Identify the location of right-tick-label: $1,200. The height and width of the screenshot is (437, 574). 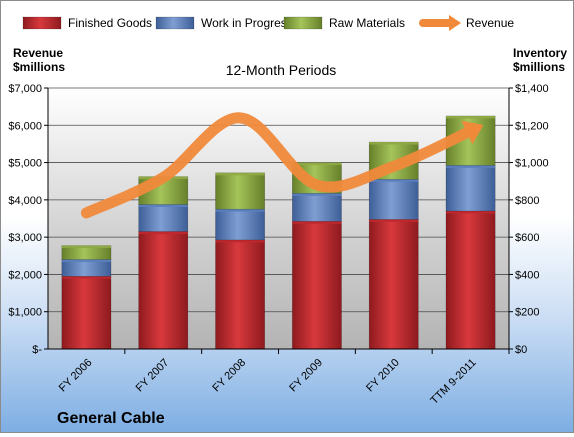
(532, 126).